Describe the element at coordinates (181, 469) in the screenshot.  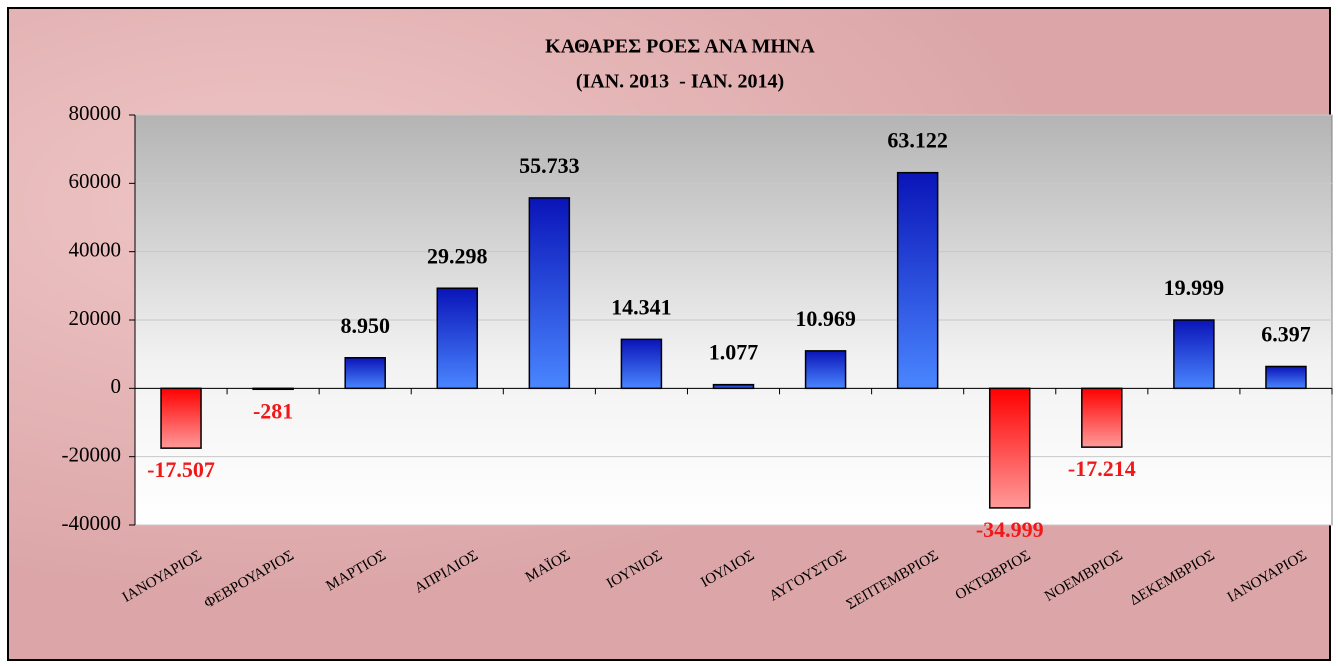
I see `value-label: -17.507` at that location.